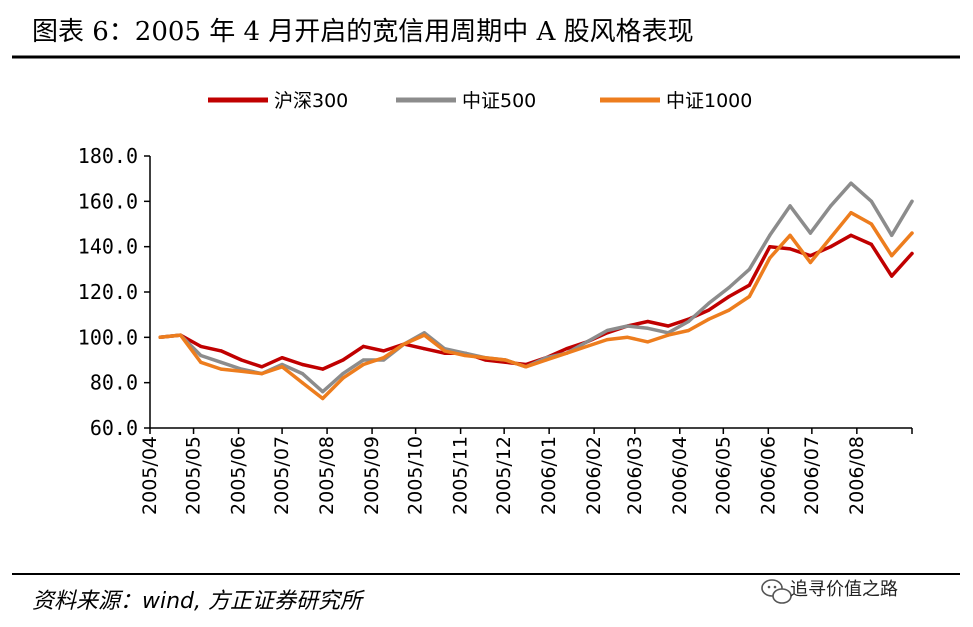  I want to click on y-tick-label: 160.0, so click(108, 201).